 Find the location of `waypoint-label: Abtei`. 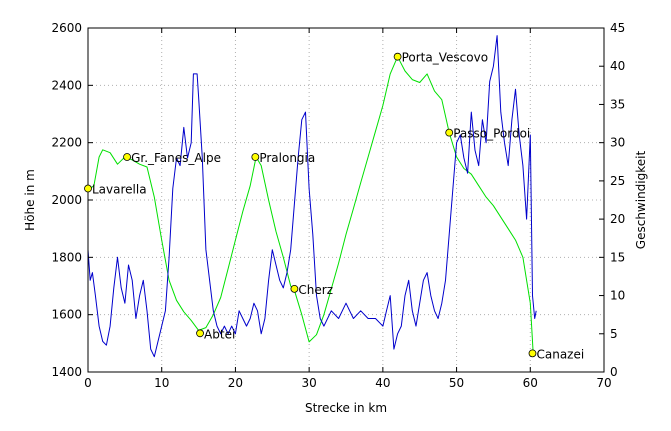

waypoint-label: Abtei is located at coordinates (219, 334).